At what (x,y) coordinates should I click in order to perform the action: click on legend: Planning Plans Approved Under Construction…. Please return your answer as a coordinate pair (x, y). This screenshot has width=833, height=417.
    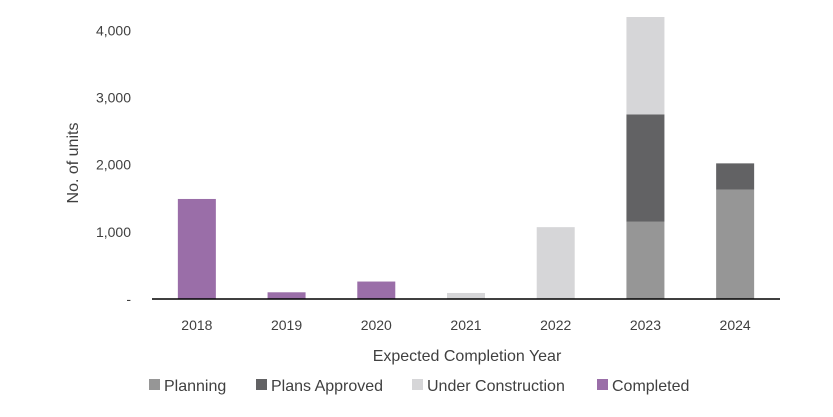
    Looking at the image, I should click on (419, 386).